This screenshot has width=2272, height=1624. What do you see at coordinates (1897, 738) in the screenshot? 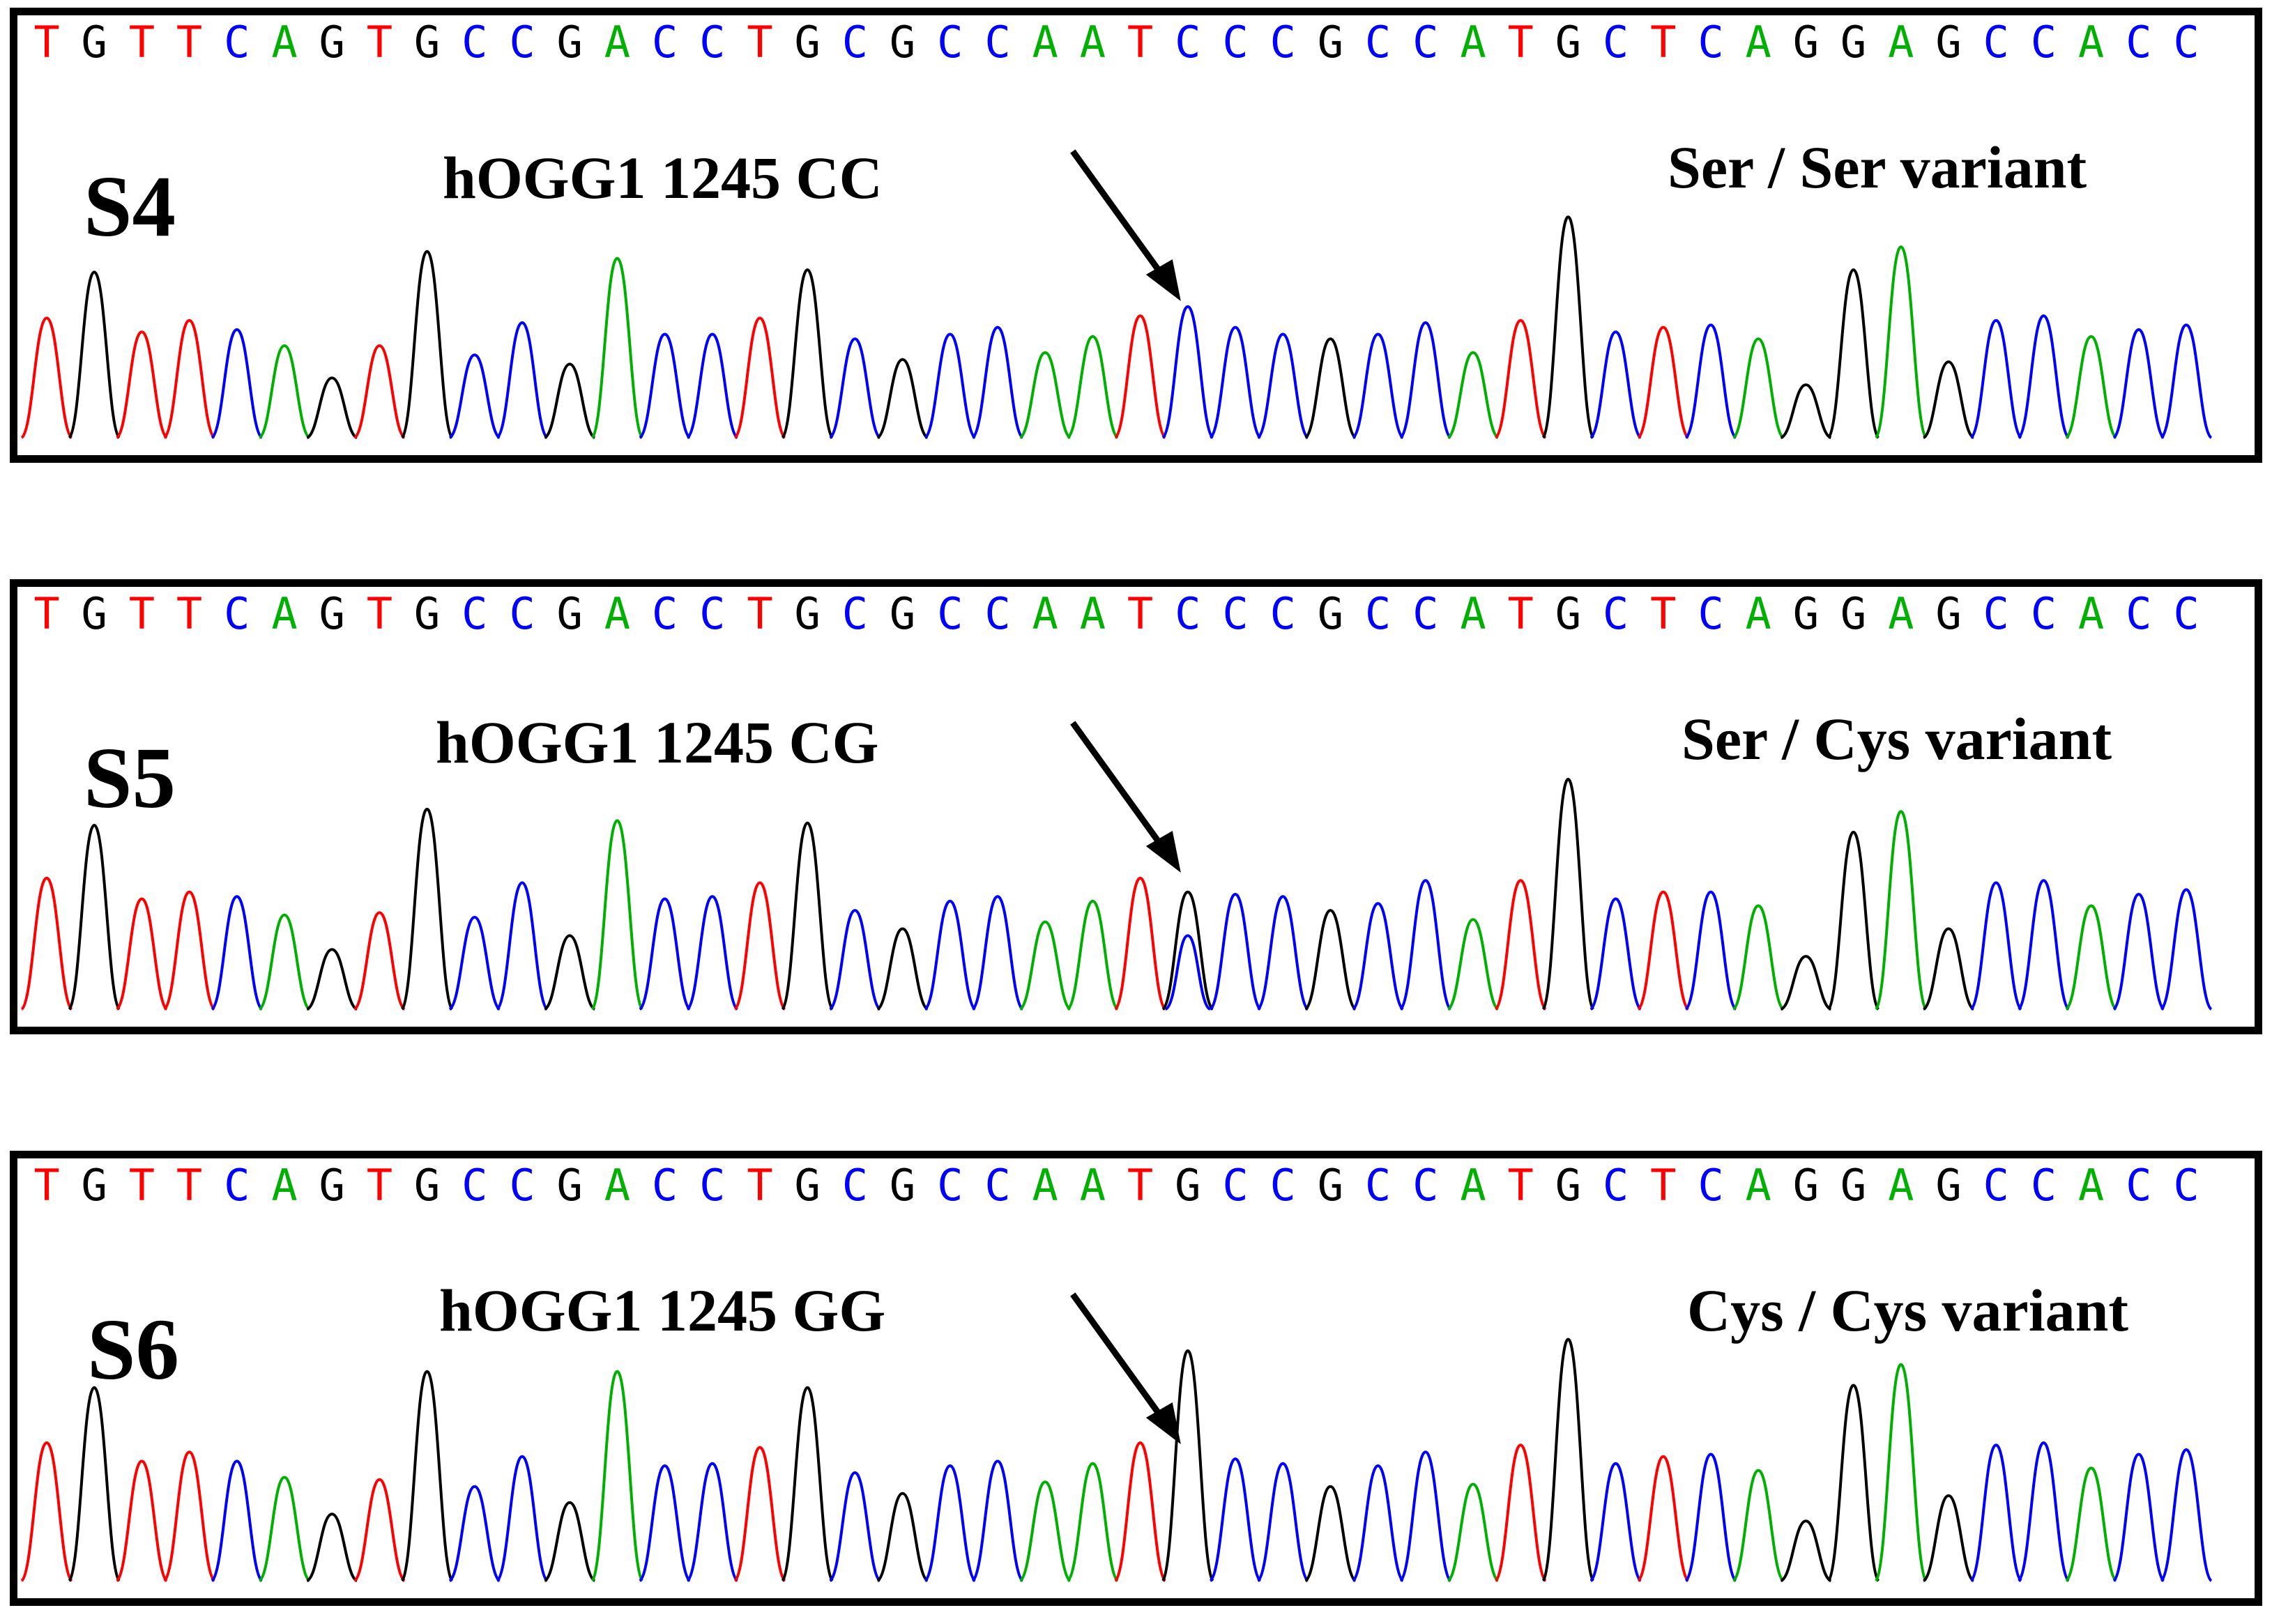
I see `variant-label: Ser / Cys variant` at bounding box center [1897, 738].